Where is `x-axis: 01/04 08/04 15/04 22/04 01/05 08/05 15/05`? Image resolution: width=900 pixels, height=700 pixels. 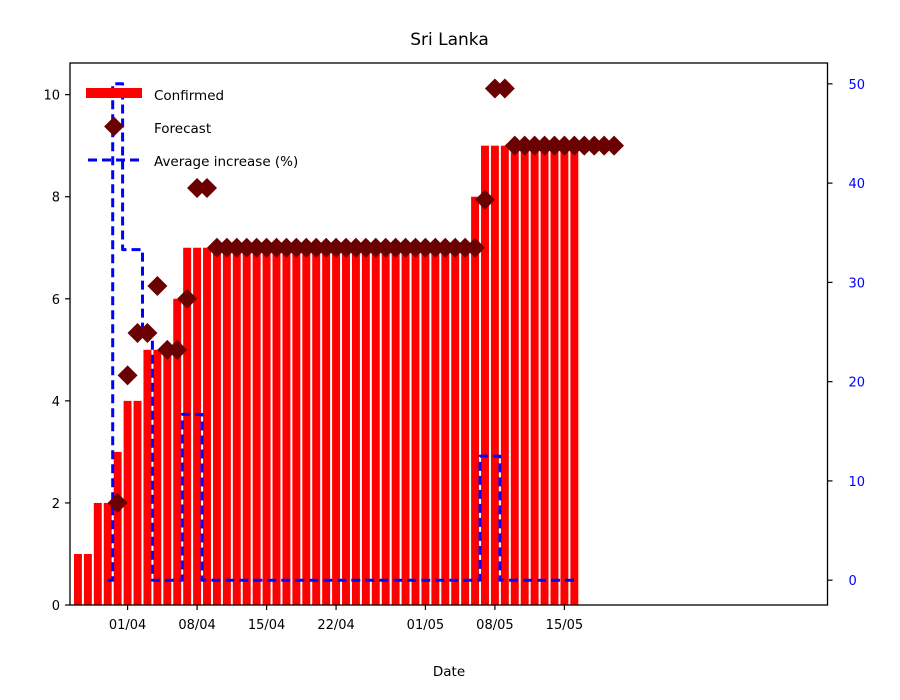
x-axis: 01/04 08/04 15/04 22/04 01/05 08/05 15/05 is located at coordinates (346, 619).